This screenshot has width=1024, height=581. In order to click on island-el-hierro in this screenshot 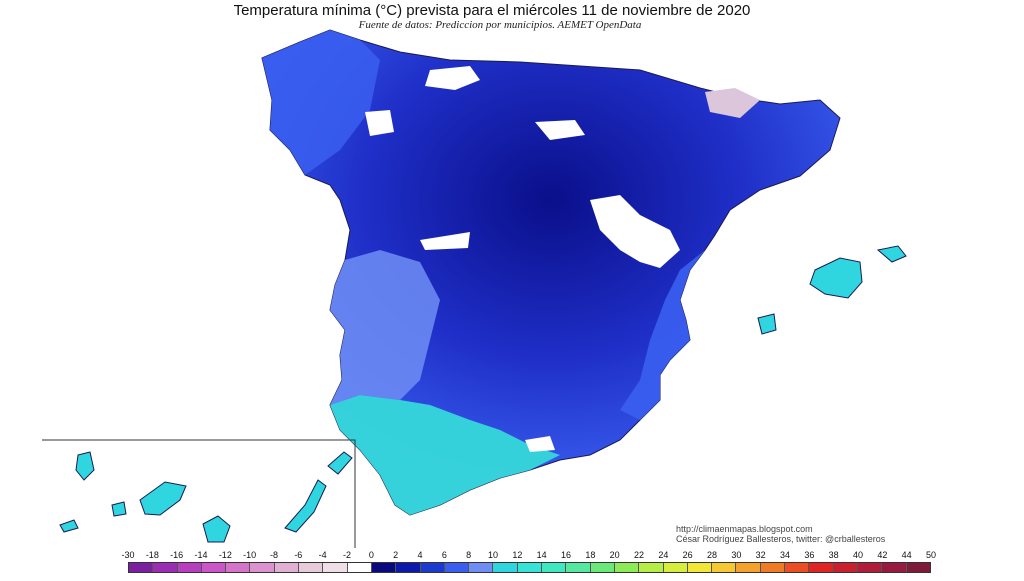, I will do `click(69, 526)`.